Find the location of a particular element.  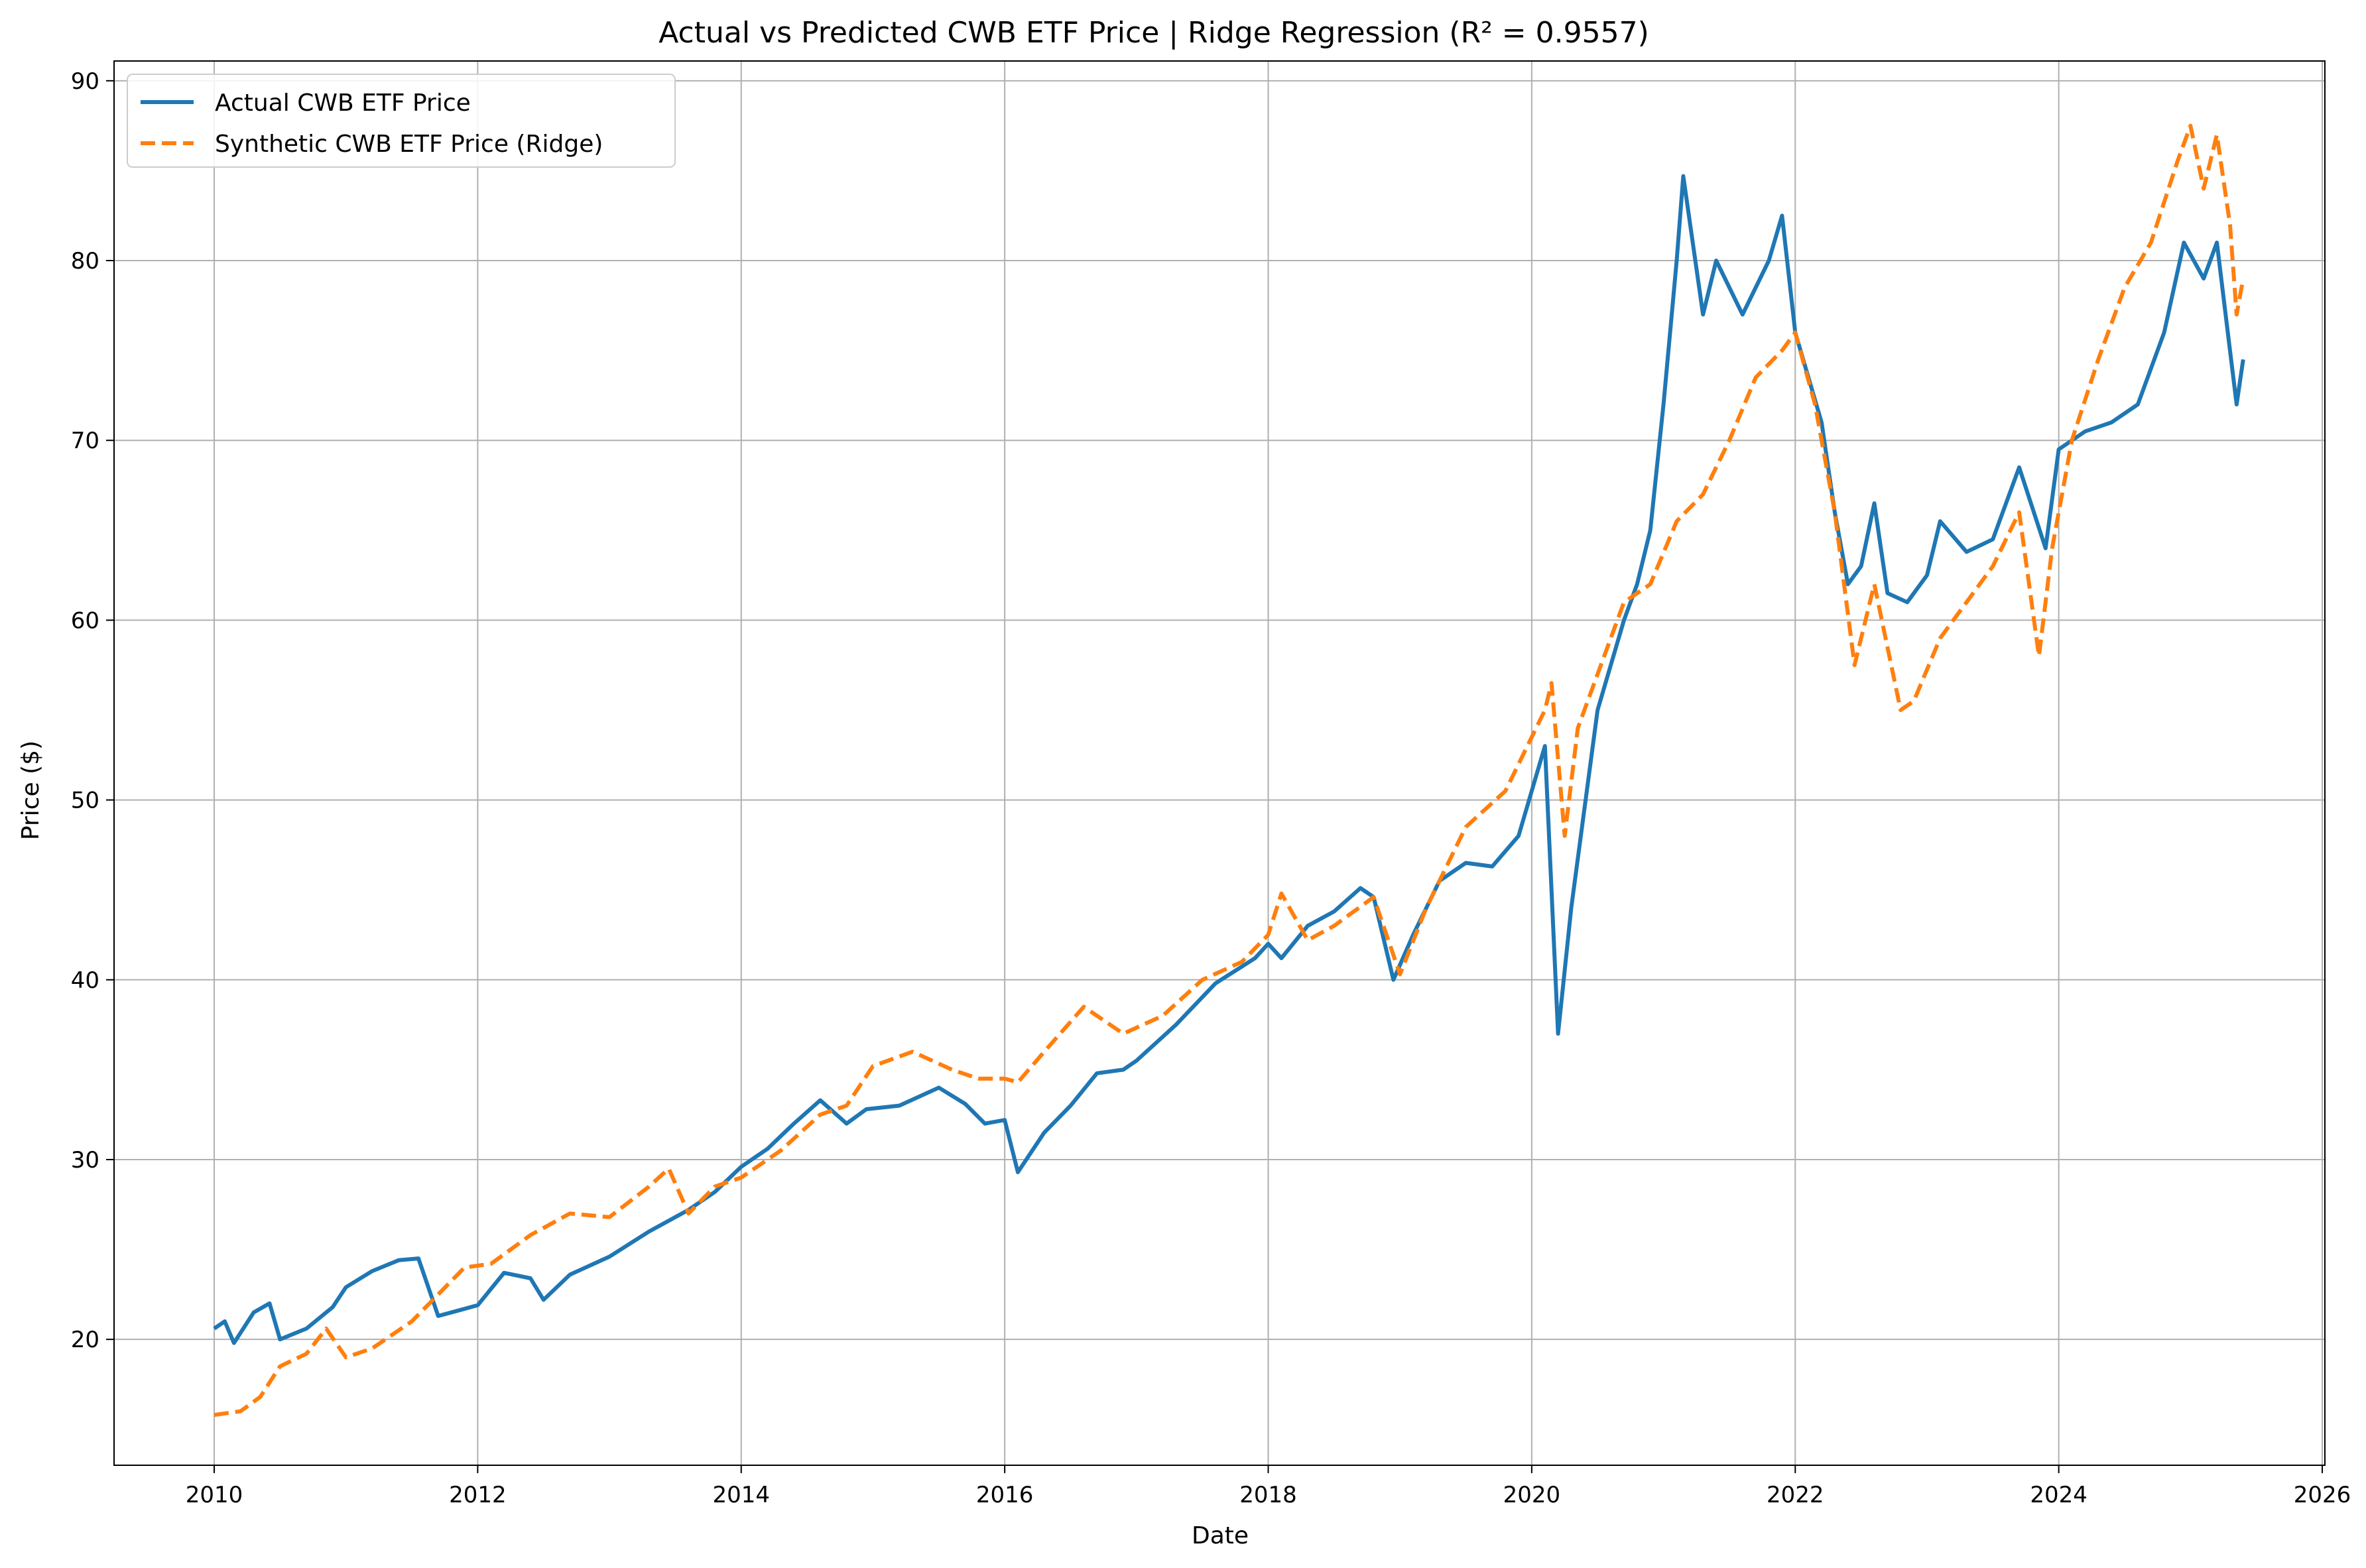

x-tick-label: 2024 is located at coordinates (2058, 1495).